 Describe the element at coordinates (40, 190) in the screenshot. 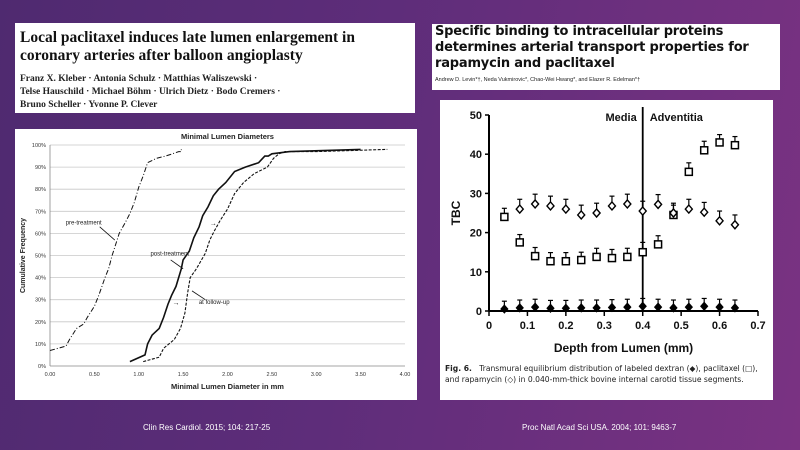

I see `y-tick-label: 80%` at that location.